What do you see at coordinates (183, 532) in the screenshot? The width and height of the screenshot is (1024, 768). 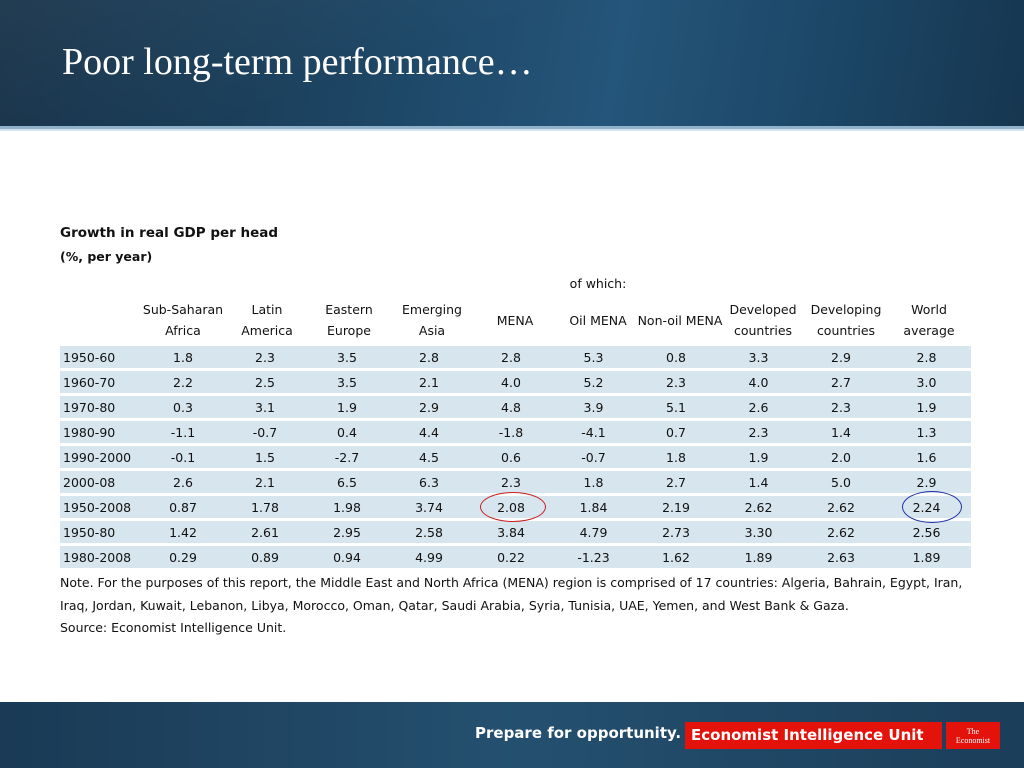 I see `table-cell: 1.42` at bounding box center [183, 532].